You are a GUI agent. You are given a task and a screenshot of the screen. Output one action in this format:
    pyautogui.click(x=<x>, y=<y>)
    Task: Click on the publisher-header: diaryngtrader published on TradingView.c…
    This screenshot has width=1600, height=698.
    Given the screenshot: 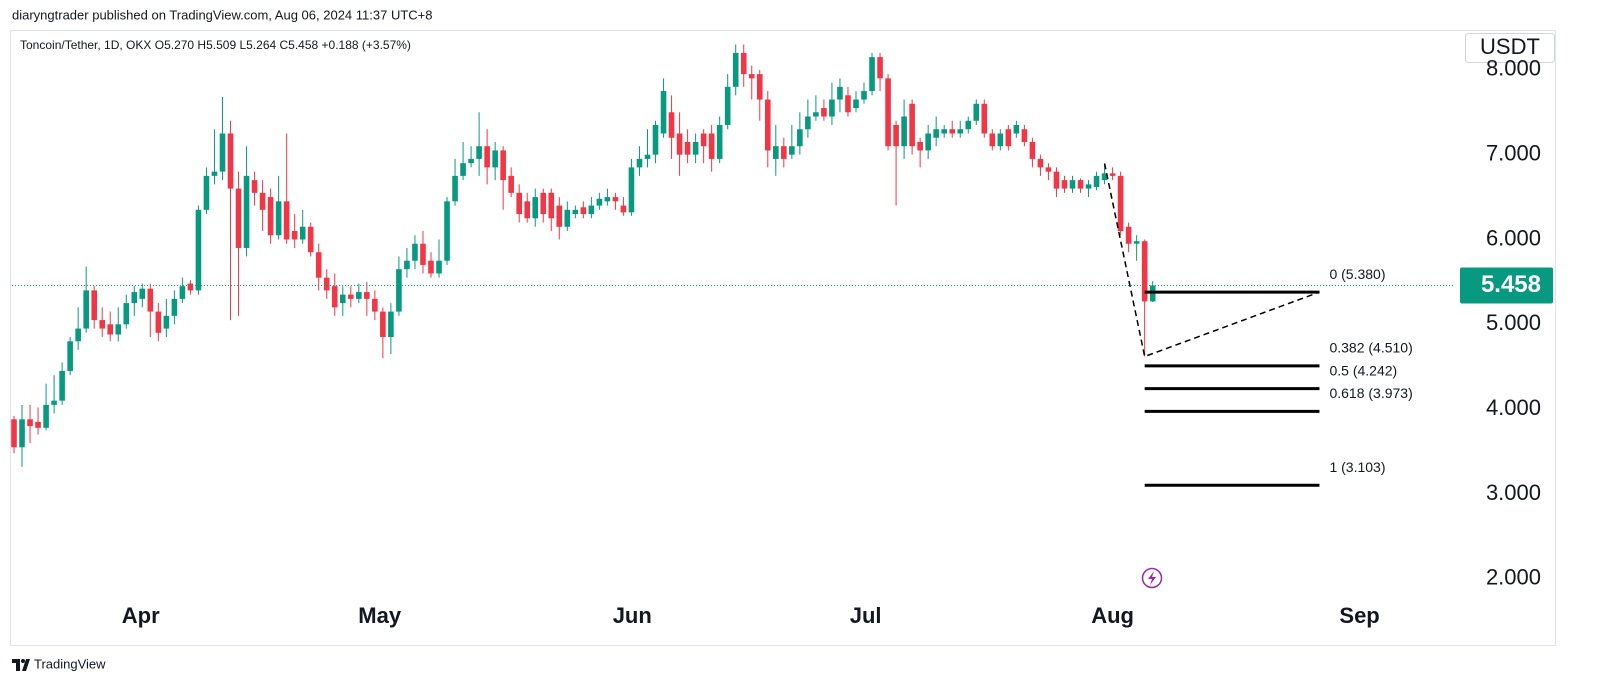 What is the action you would take?
    pyautogui.click(x=222, y=14)
    